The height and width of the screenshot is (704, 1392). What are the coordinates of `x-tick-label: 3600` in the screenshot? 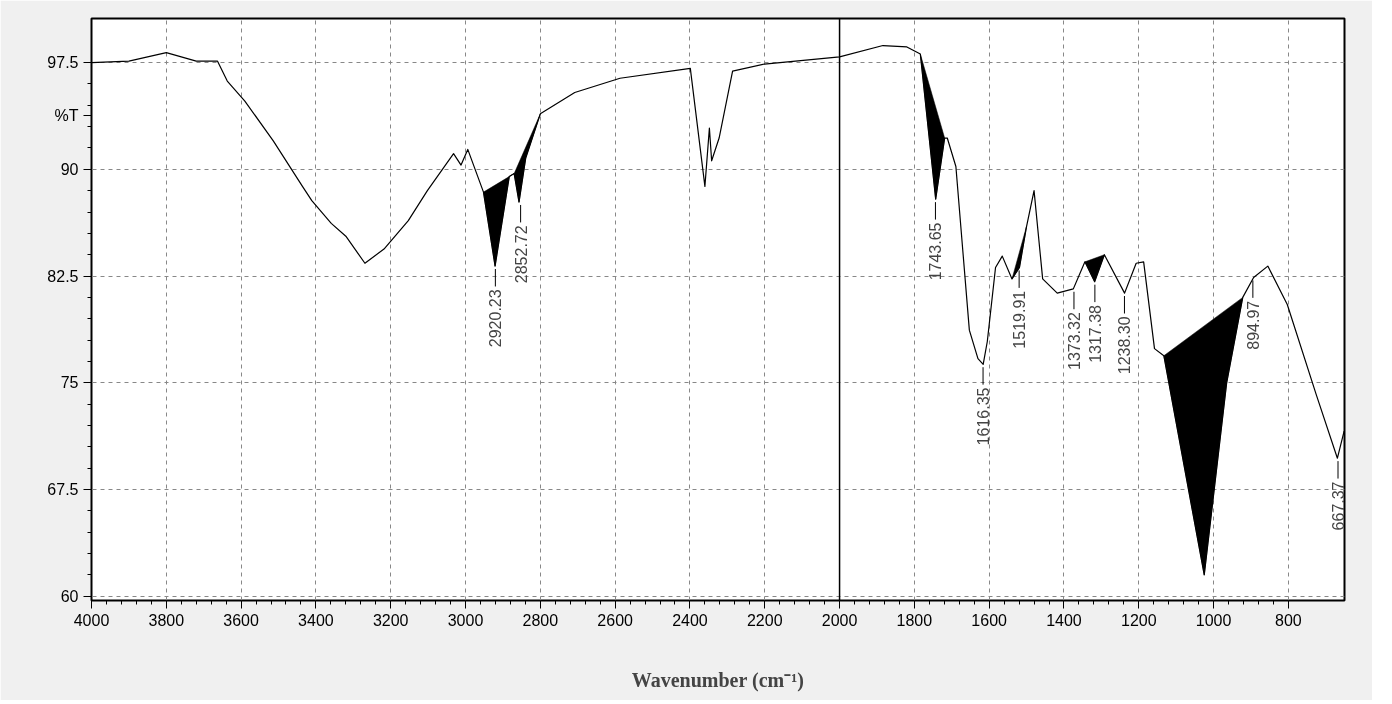 It's located at (241, 620).